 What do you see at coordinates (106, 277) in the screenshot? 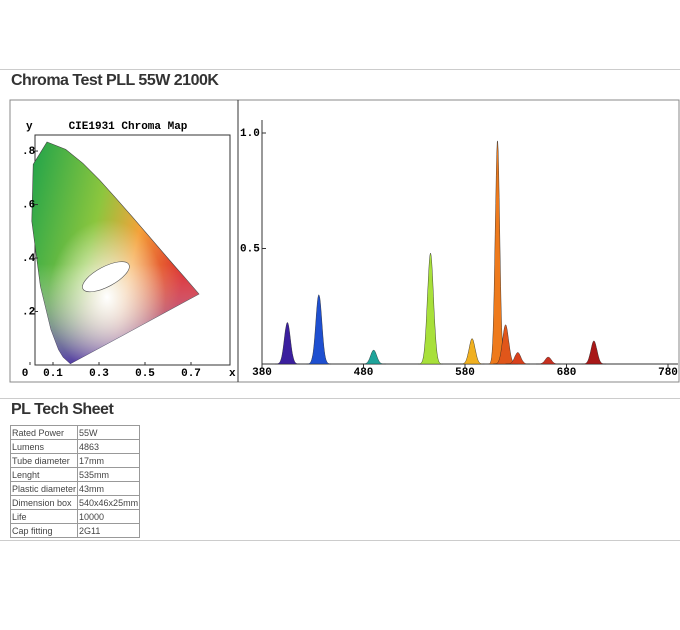
I see `planckian-region` at bounding box center [106, 277].